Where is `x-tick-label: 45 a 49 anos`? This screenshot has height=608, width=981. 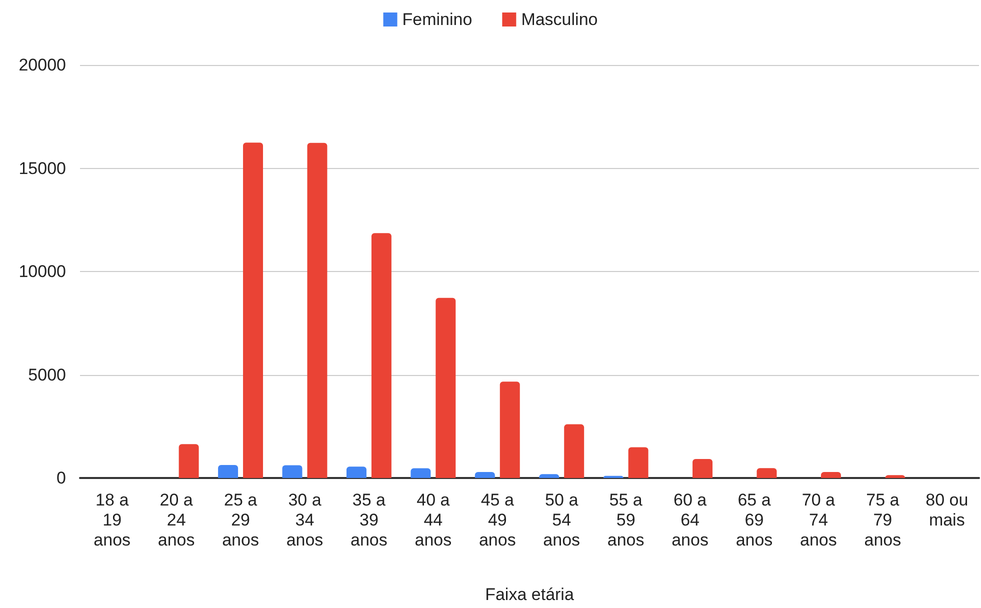
x-tick-label: 45 a 49 anos is located at coordinates (497, 520).